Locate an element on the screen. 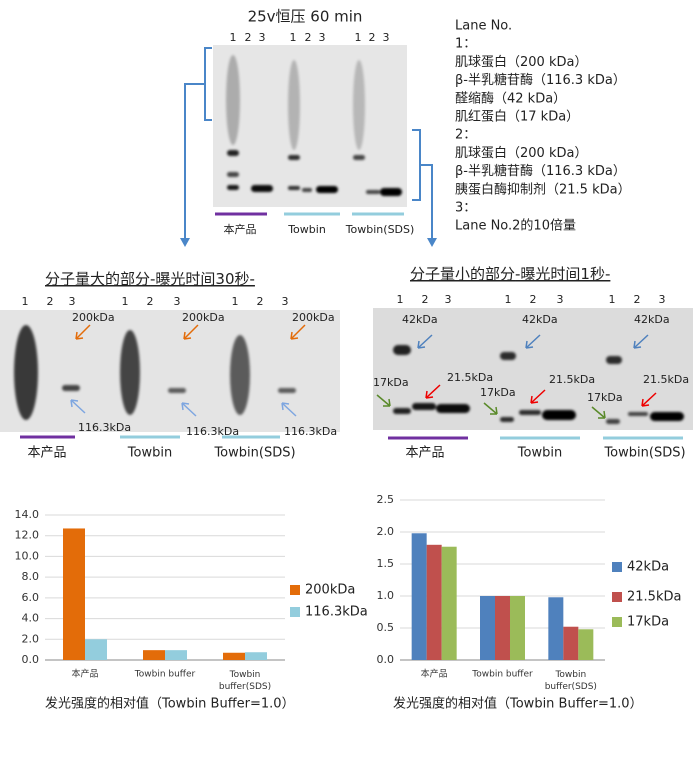  y-tick-label: 2.5 is located at coordinates (386, 499).